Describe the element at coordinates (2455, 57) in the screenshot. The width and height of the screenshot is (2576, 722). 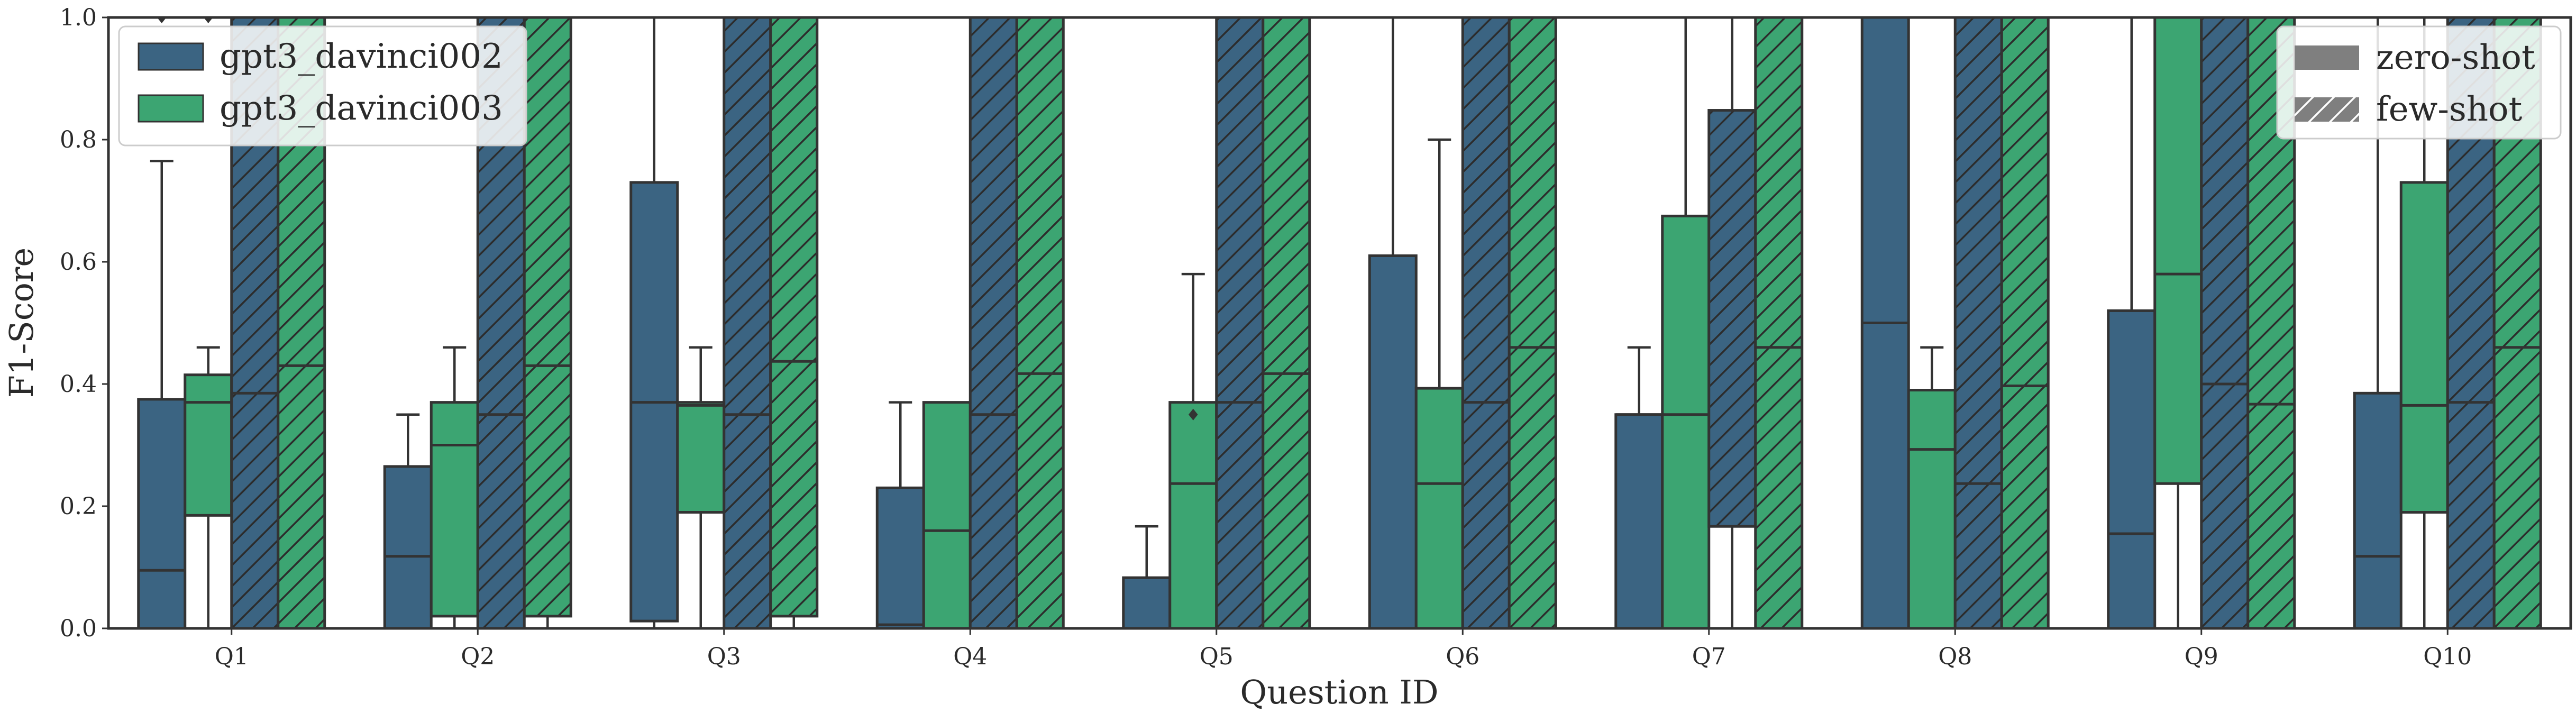
I see `legend-label-zero-shot: zero-shot` at that location.